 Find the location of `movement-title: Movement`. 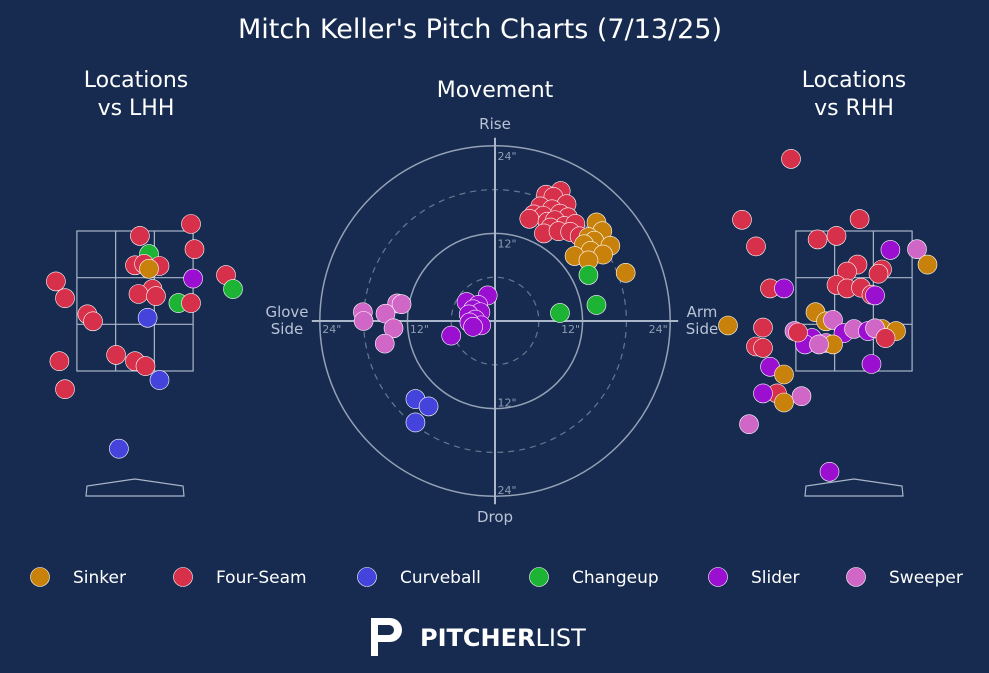

movement-title: Movement is located at coordinates (495, 90).